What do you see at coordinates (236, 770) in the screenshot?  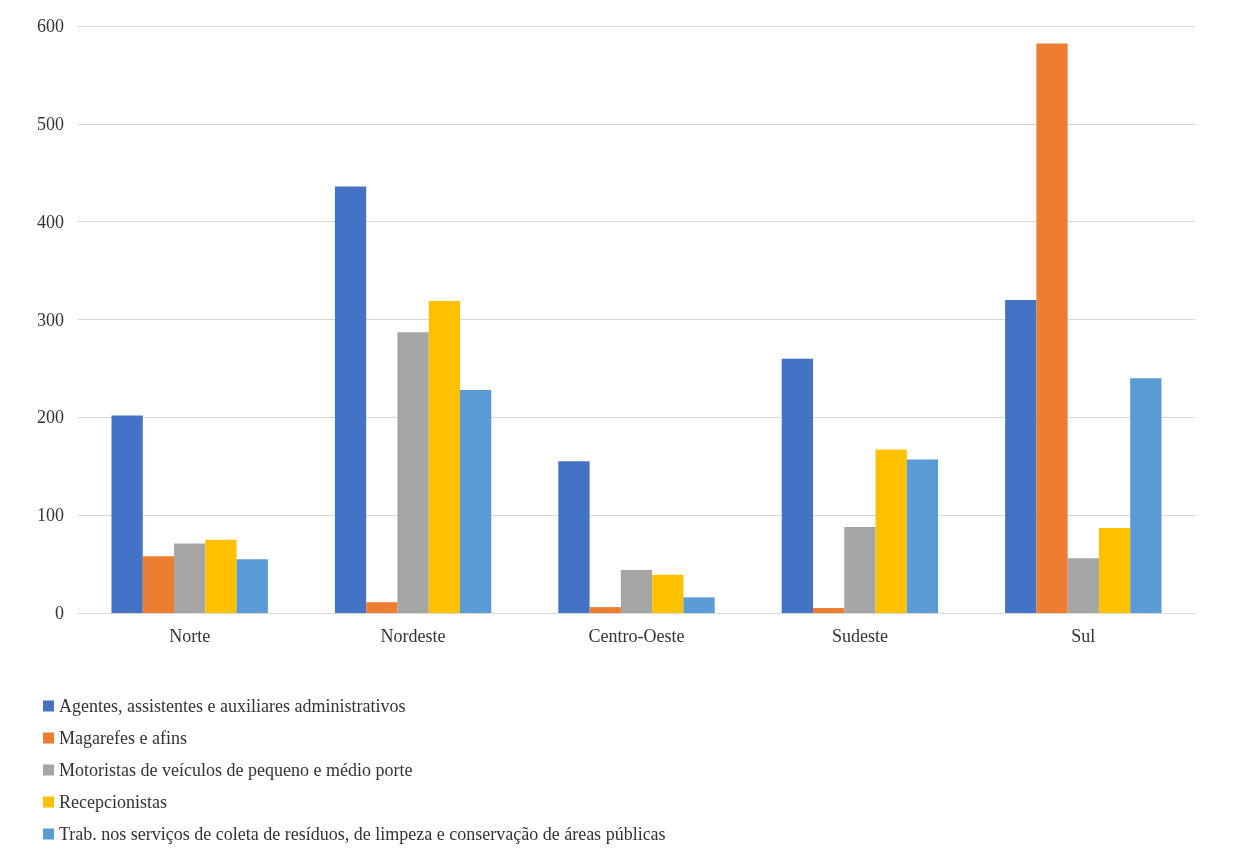 I see `legend-label: Motoristas de veículos de pequeno e médio porte` at bounding box center [236, 770].